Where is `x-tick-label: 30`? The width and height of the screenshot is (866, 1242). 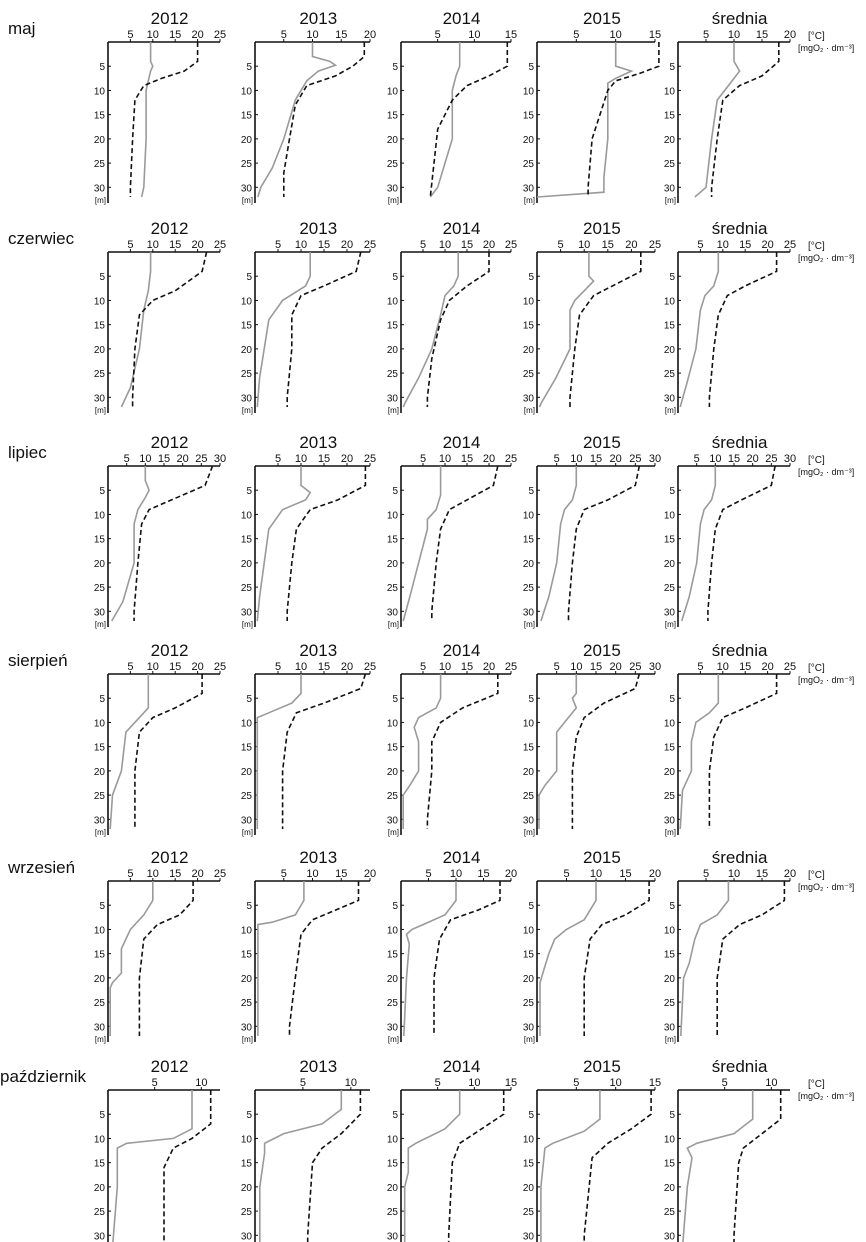 x-tick-label: 30 is located at coordinates (790, 459).